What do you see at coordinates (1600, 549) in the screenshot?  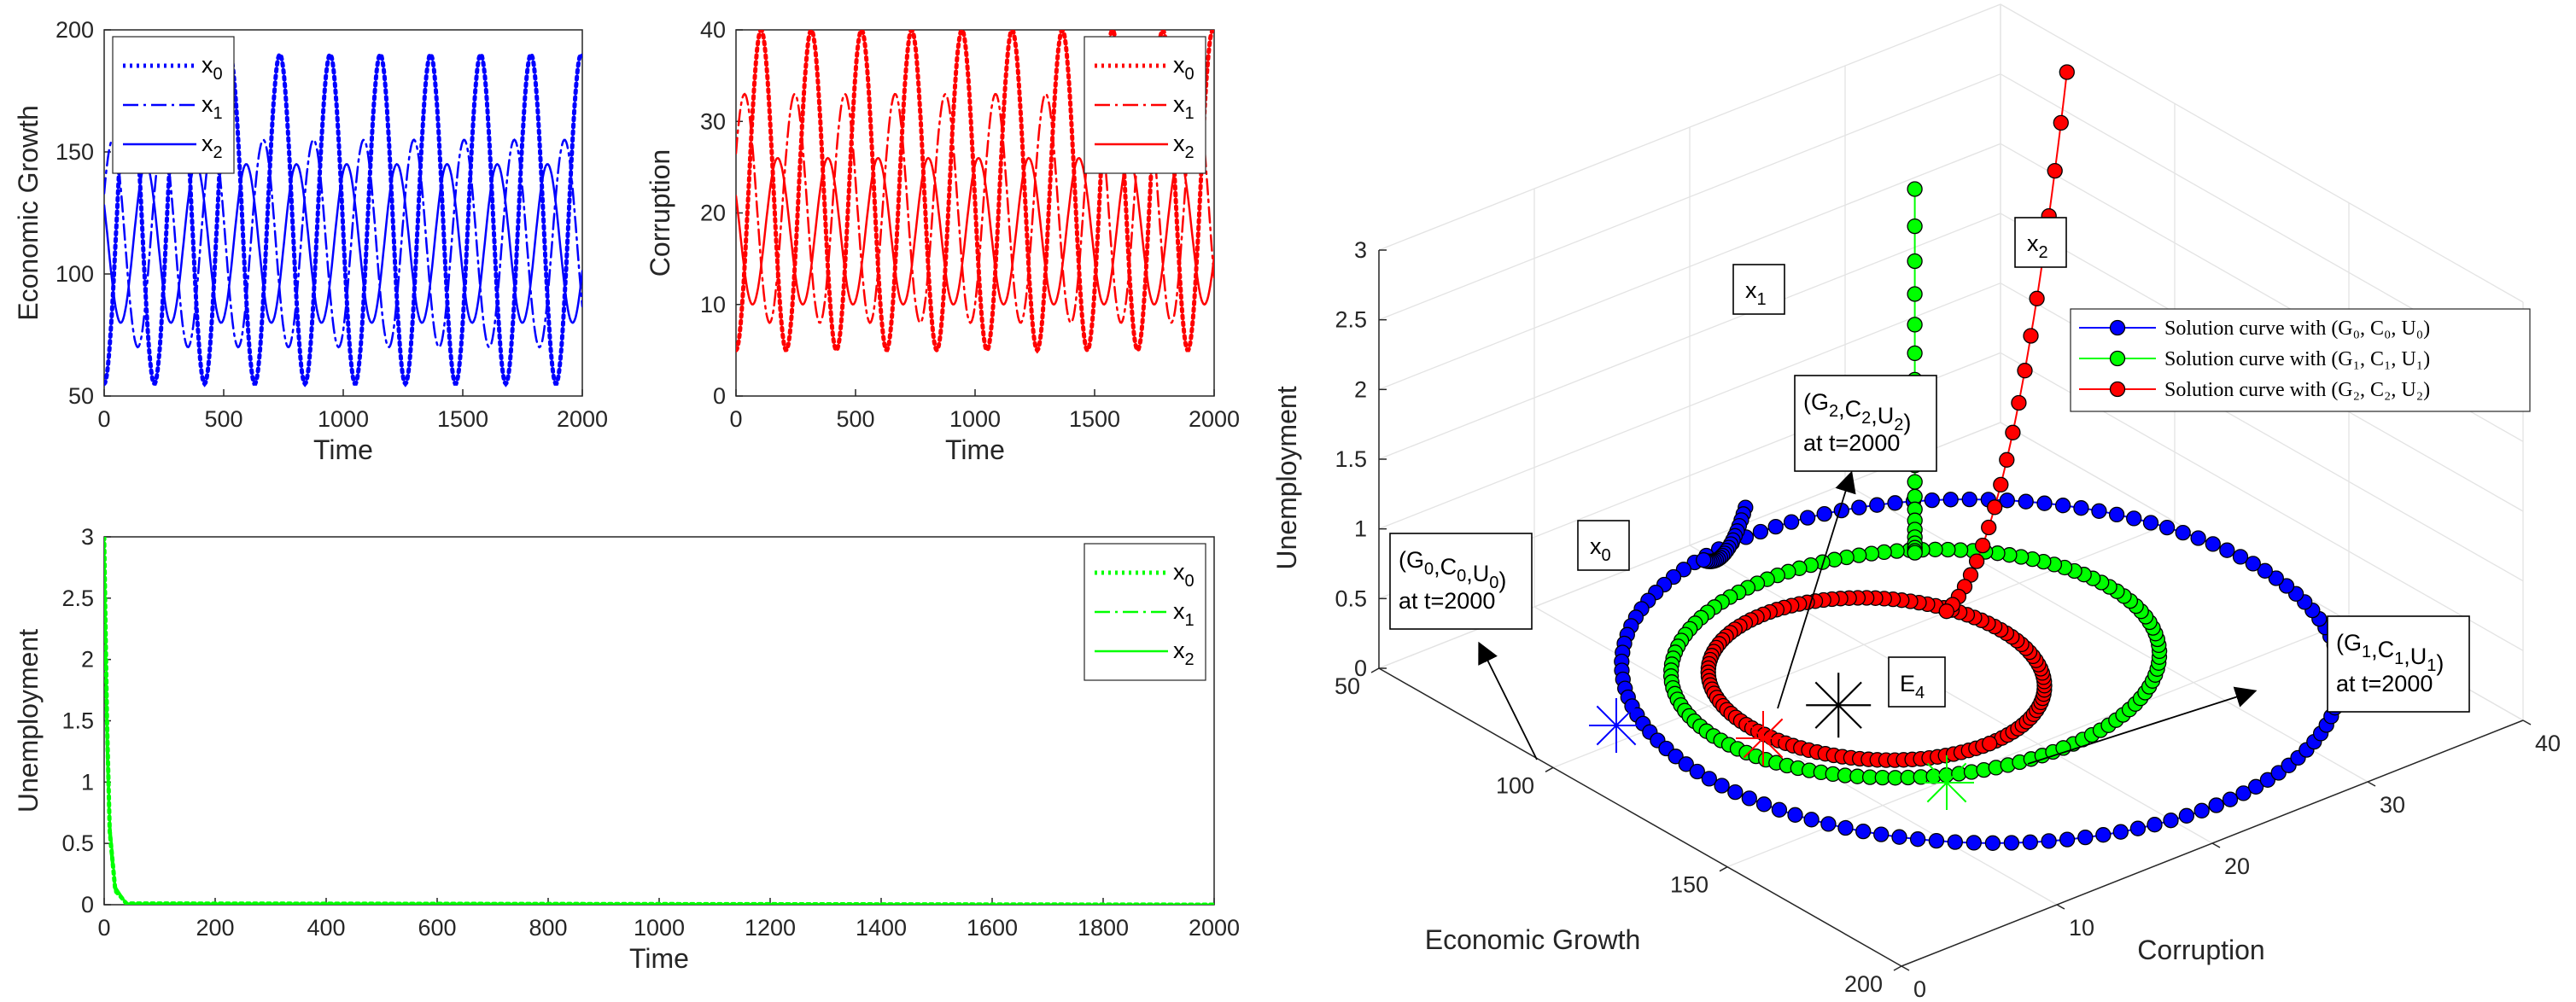 I see `initial-point-label-0: x0` at bounding box center [1600, 549].